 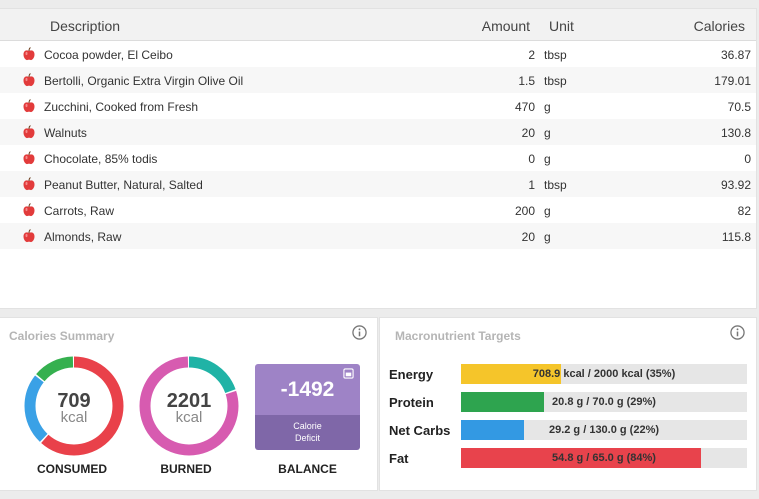 What do you see at coordinates (121, 107) in the screenshot?
I see `food-description: Zucchini, Cooked from Fresh` at bounding box center [121, 107].